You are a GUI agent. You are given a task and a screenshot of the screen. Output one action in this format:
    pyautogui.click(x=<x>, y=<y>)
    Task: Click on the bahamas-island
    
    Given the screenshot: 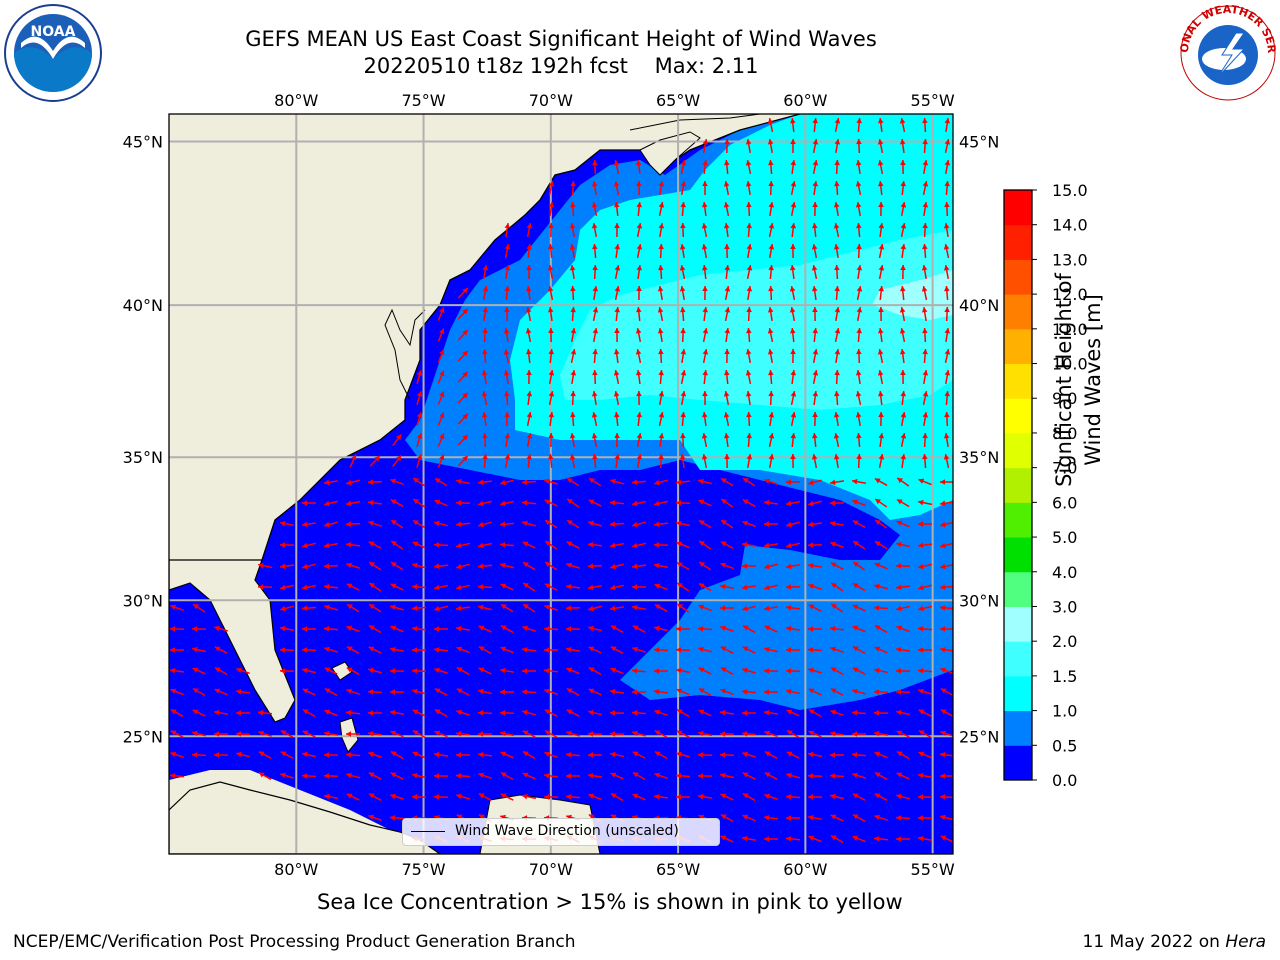 What is the action you would take?
    pyautogui.click(x=342, y=671)
    